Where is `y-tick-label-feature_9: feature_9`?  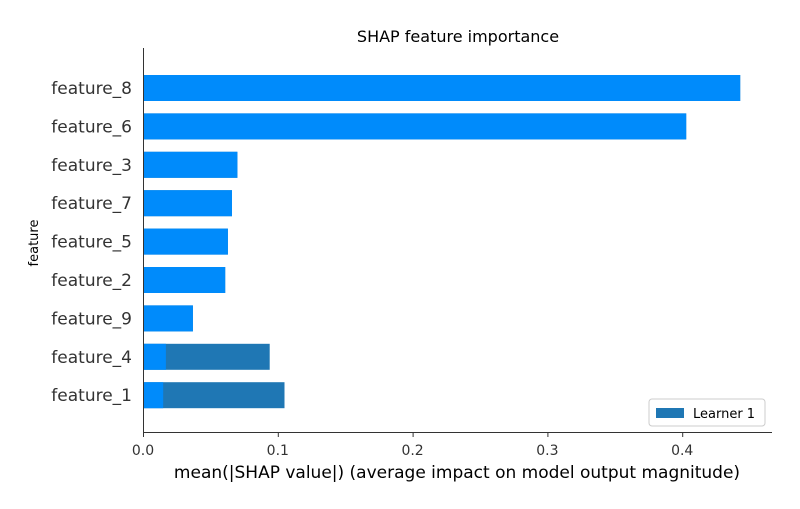
y-tick-label-feature_9: feature_9 is located at coordinates (91, 319).